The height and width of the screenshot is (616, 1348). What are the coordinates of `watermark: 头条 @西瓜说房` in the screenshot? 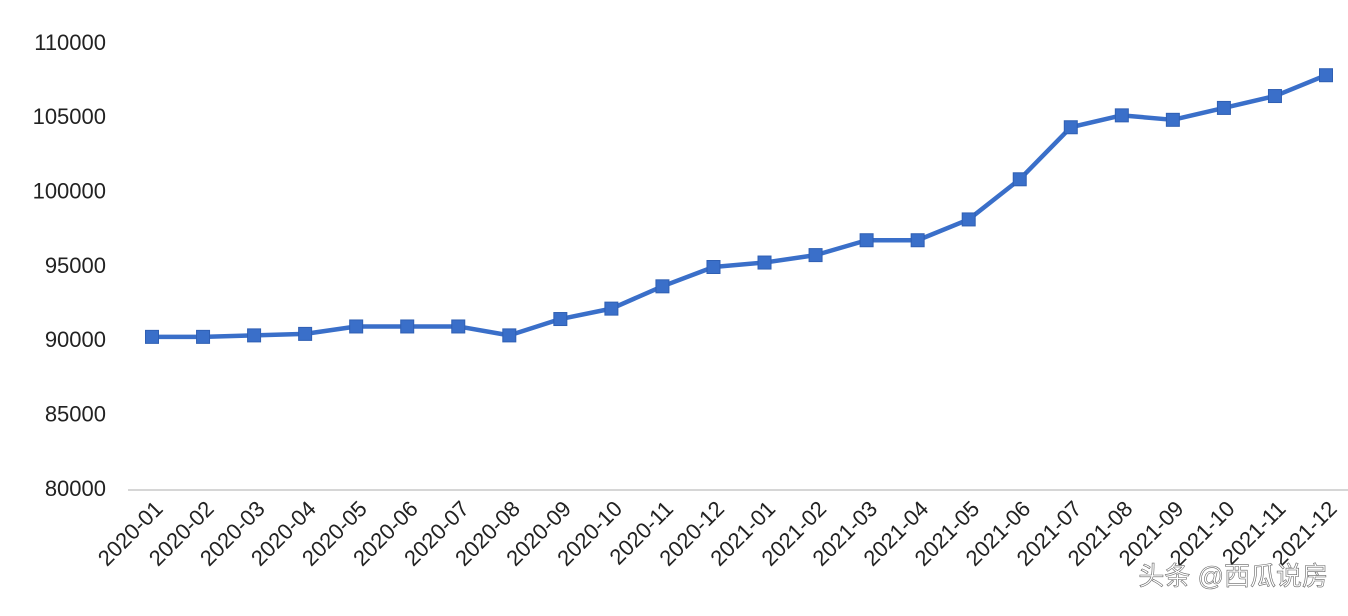 It's located at (1233, 576).